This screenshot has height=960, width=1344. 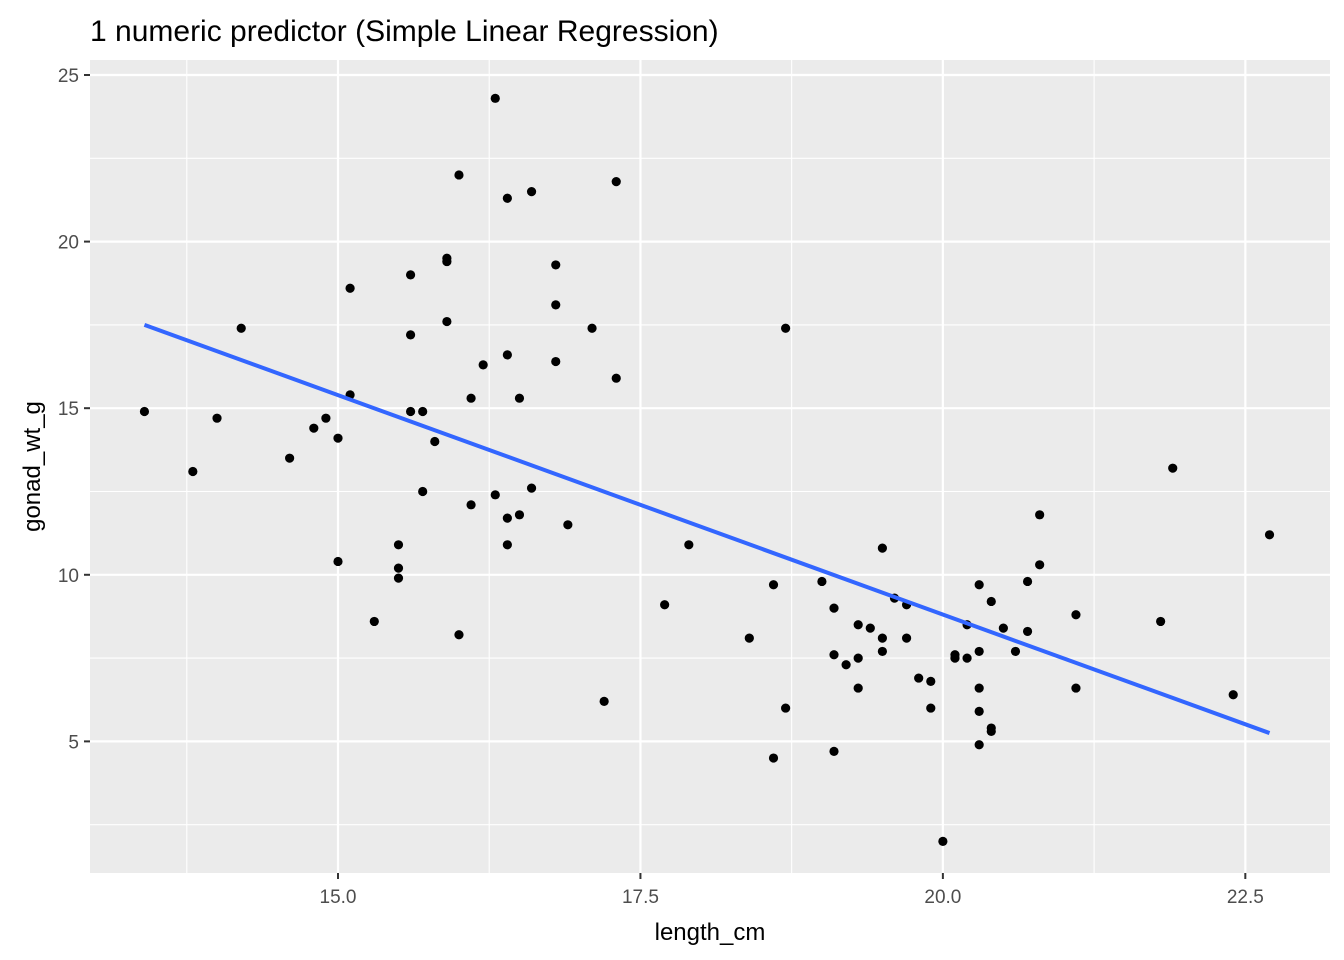 I want to click on x-tick-label: 15.0, so click(x=338, y=897).